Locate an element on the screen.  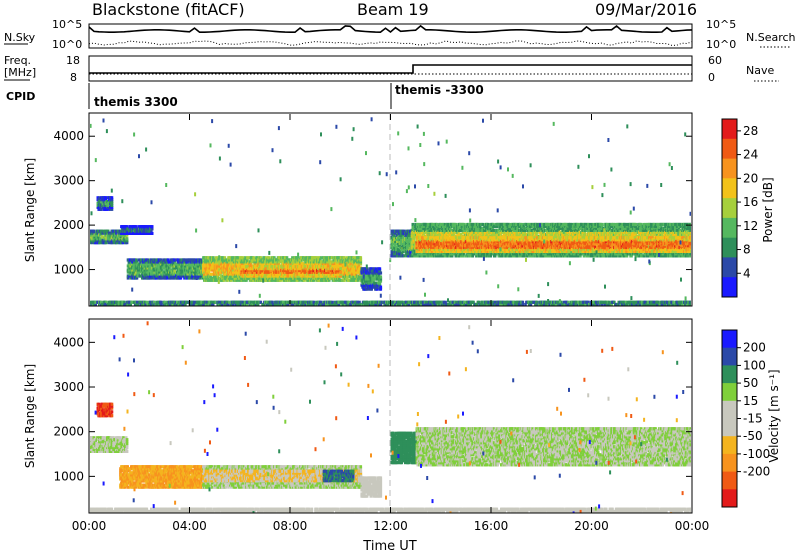
cpid-segment-2: themis -3300 is located at coordinates (439, 90).